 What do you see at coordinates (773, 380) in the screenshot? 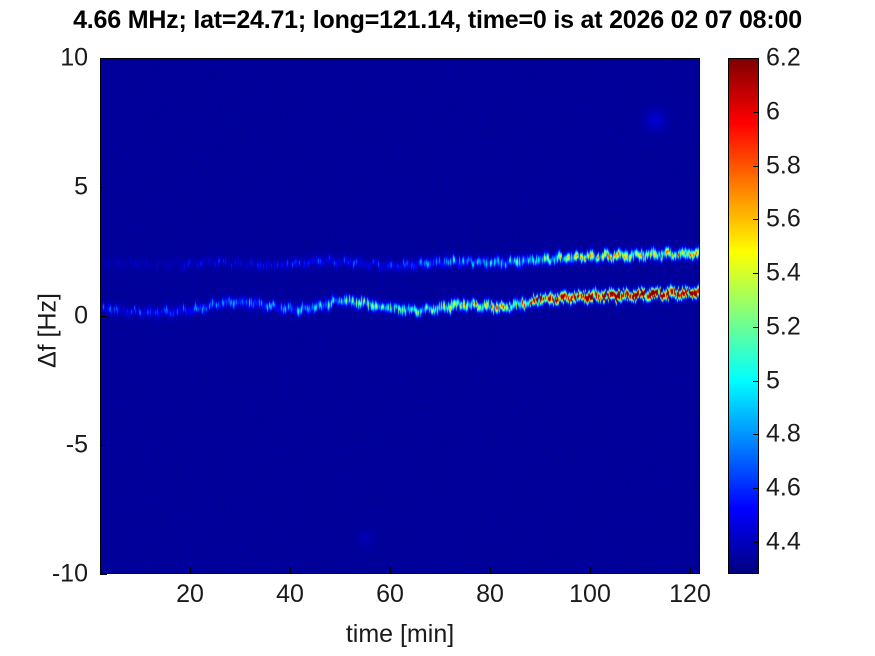
I see `colorbar-tick-label: 5` at bounding box center [773, 380].